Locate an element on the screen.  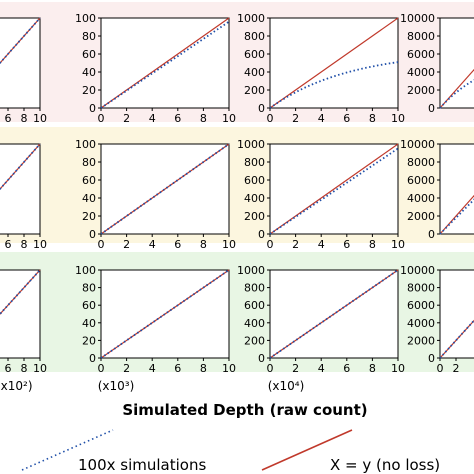
panel-r2-c2: 0 2 4 6 8 10 0 200 400 600 800 1000 is located at coordinates (321, 194).